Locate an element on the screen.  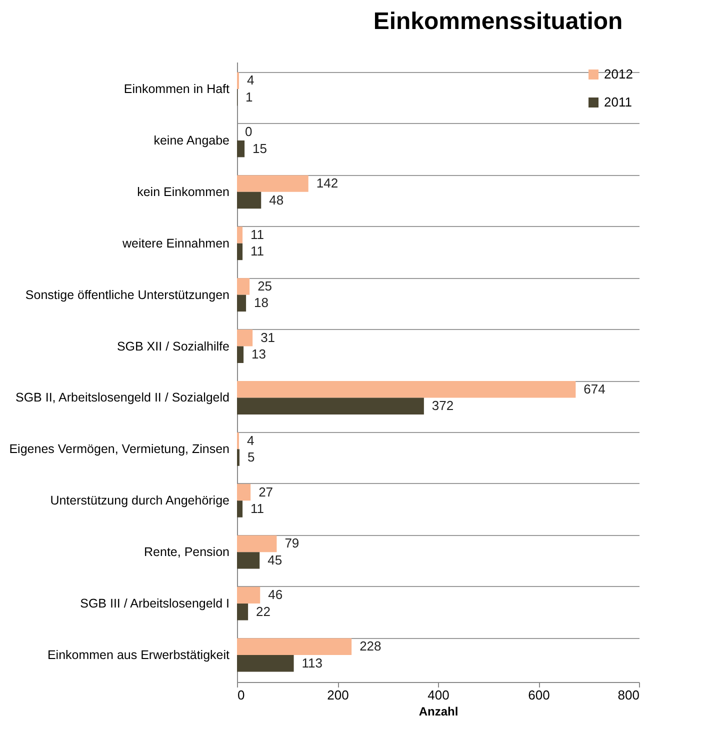
y-tick-label: keine Angabe is located at coordinates (192, 140).